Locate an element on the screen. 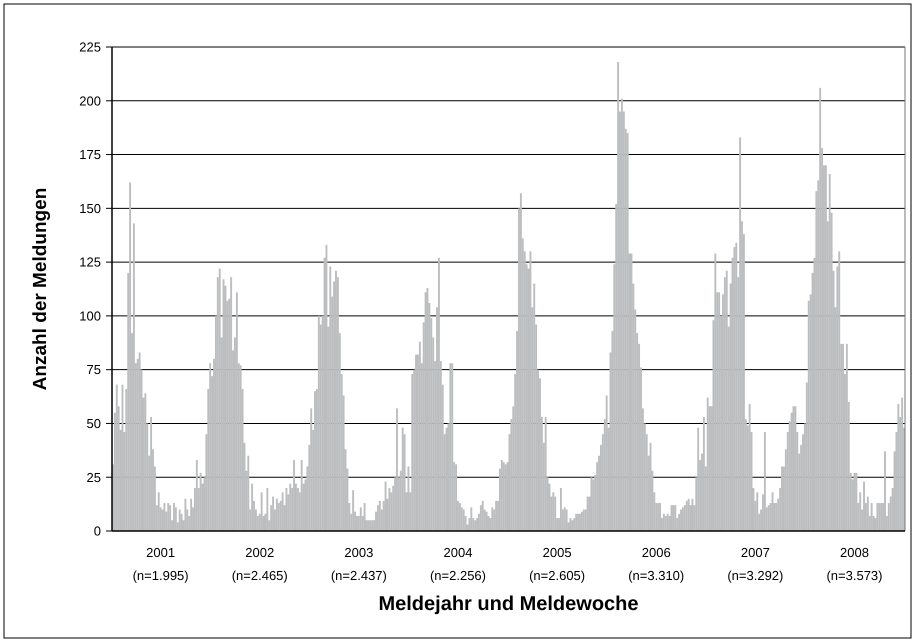 The image size is (915, 642). text: (n=3.573) is located at coordinates (854, 575).